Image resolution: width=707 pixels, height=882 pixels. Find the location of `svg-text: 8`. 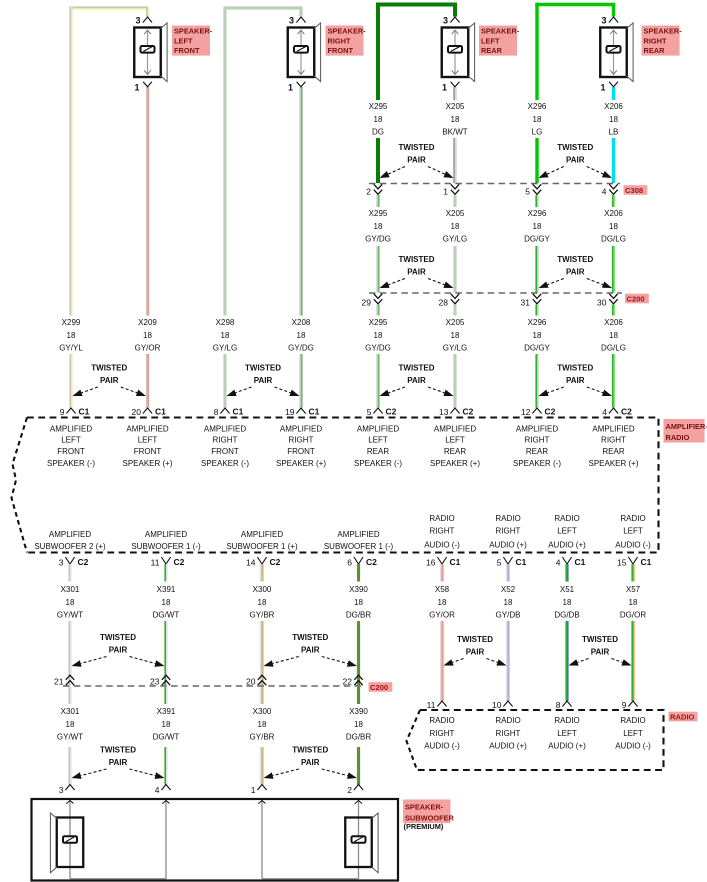

svg-text: 8 is located at coordinates (216, 412).